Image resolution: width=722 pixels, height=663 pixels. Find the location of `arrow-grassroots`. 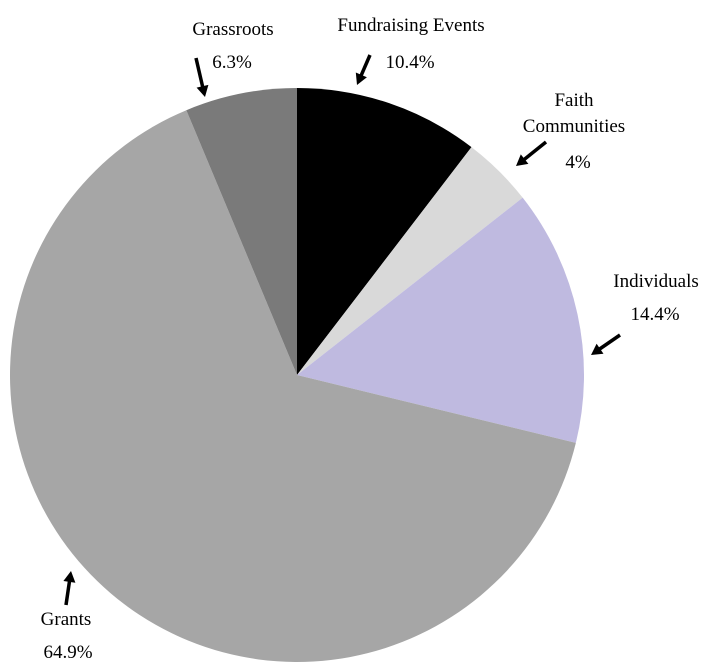

arrow-grassroots is located at coordinates (199, 73).